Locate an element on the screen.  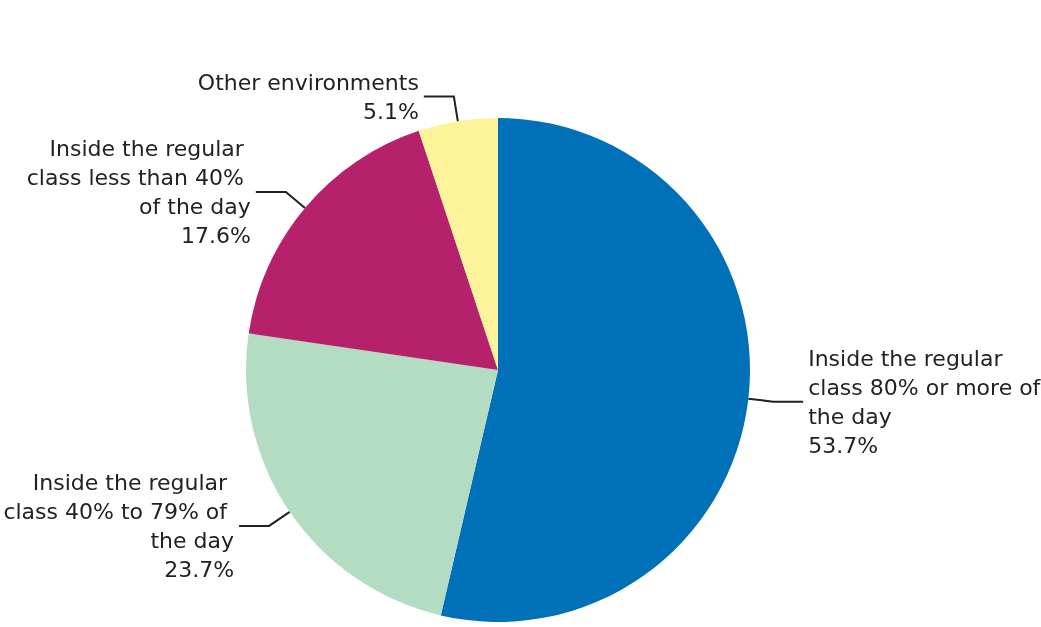
data-label: 23.7% is located at coordinates (199, 569).